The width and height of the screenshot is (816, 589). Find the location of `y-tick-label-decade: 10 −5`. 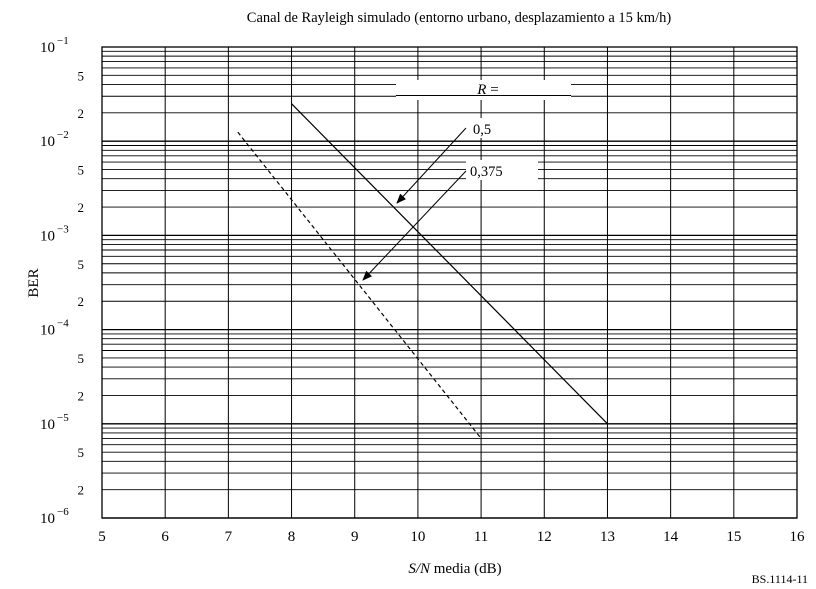

y-tick-label-decade: 10 −5 is located at coordinates (54, 422).